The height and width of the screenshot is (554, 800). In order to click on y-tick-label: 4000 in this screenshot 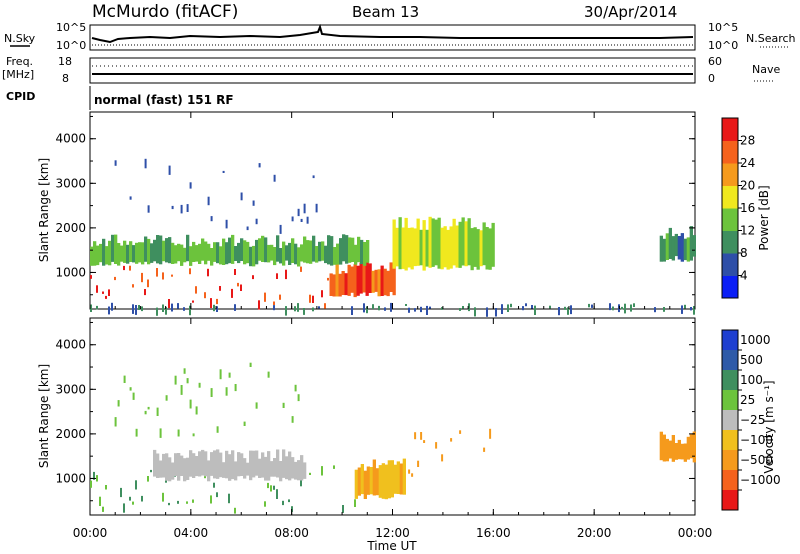, I will do `click(70, 139)`.